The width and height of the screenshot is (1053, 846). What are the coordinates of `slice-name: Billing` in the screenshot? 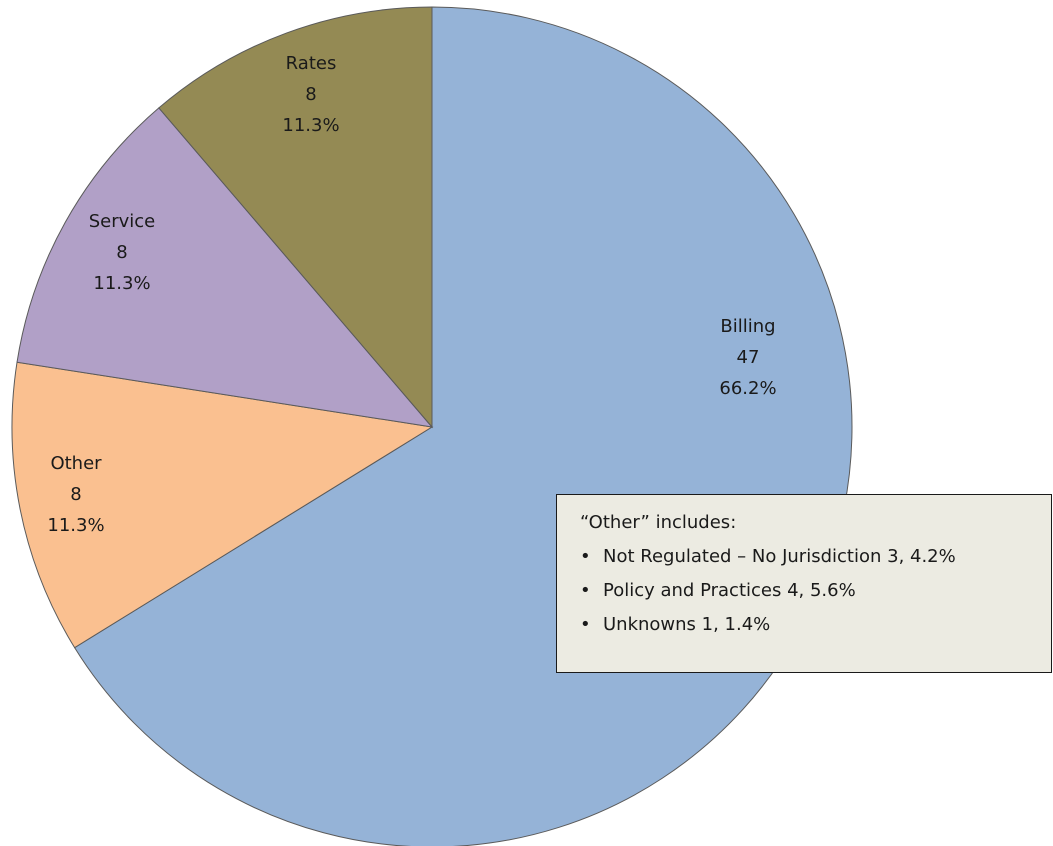 It's located at (747, 326).